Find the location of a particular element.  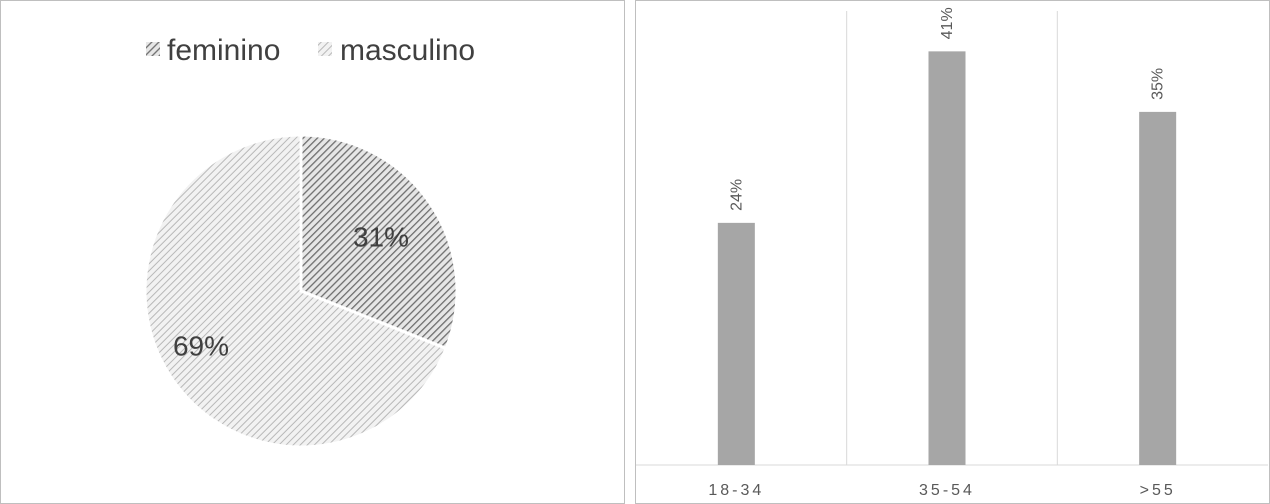

pie-label-feminino: 31% is located at coordinates (381, 237).